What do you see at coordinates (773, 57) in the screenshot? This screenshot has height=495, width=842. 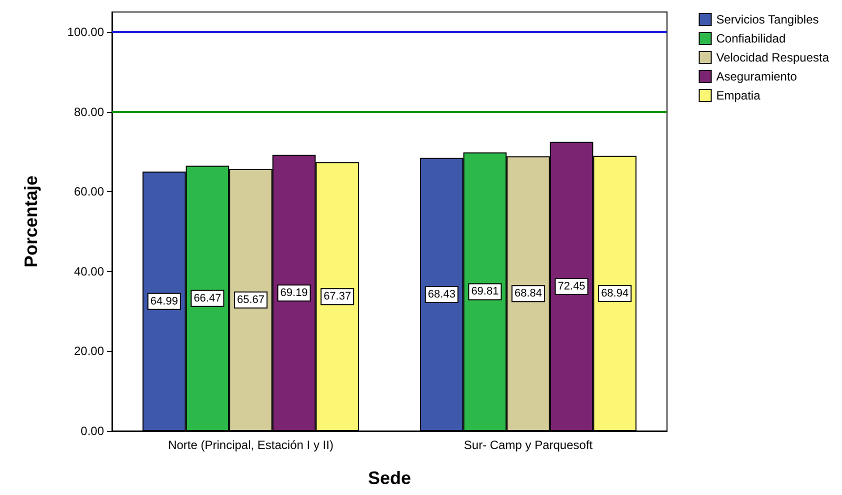 I see `legend-label: Velocidad Respuesta` at bounding box center [773, 57].